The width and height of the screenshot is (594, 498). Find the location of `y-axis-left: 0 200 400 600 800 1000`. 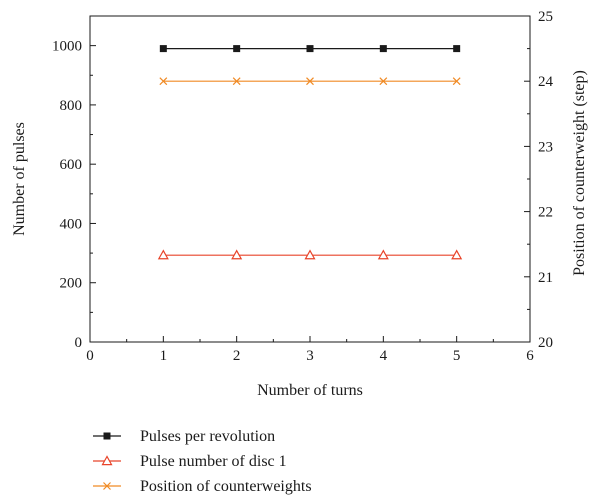

y-axis-left: 0 200 400 600 800 1000 is located at coordinates (74, 195).